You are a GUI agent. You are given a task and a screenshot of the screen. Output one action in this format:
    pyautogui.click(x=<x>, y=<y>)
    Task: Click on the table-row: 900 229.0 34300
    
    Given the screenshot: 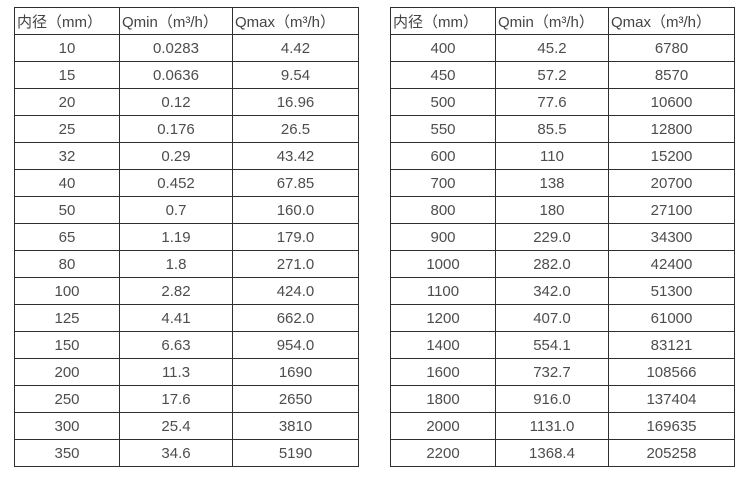 What is the action you would take?
    pyautogui.click(x=562, y=237)
    